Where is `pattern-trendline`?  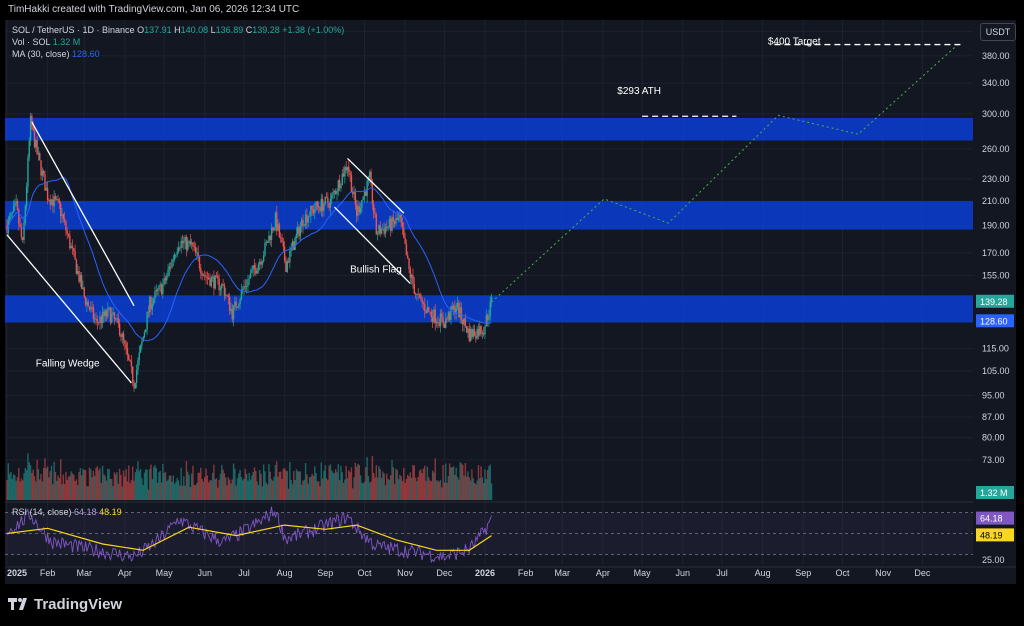 pattern-trendline is located at coordinates (372, 245).